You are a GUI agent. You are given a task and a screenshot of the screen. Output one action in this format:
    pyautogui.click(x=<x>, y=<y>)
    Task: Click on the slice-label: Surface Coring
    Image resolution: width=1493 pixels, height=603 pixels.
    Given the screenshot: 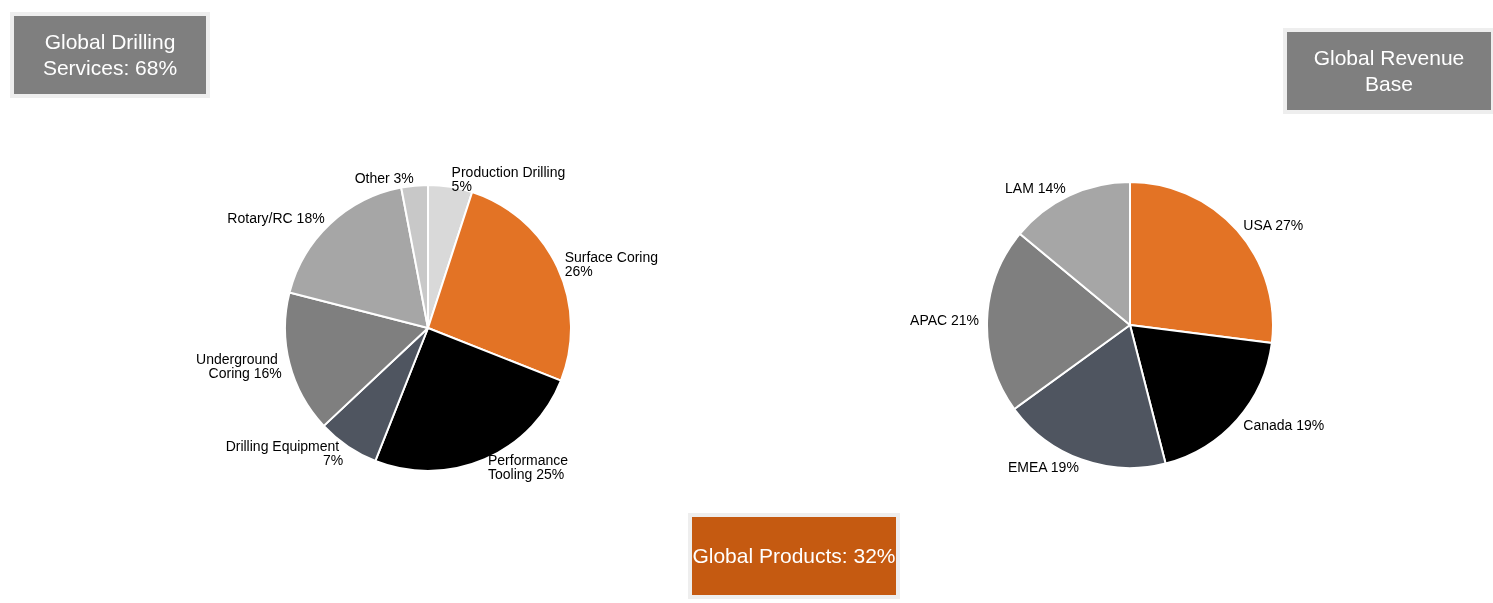 What is the action you would take?
    pyautogui.click(x=613, y=256)
    